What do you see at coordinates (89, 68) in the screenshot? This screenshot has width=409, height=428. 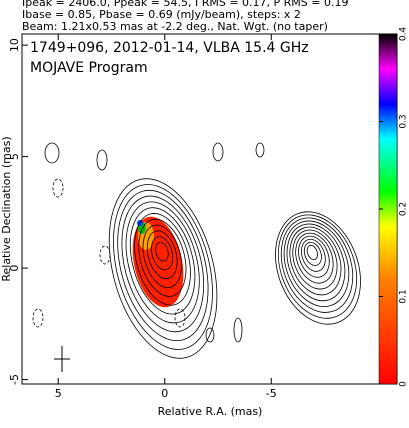 I see `subtitle: MOJAVE Program` at bounding box center [89, 68].